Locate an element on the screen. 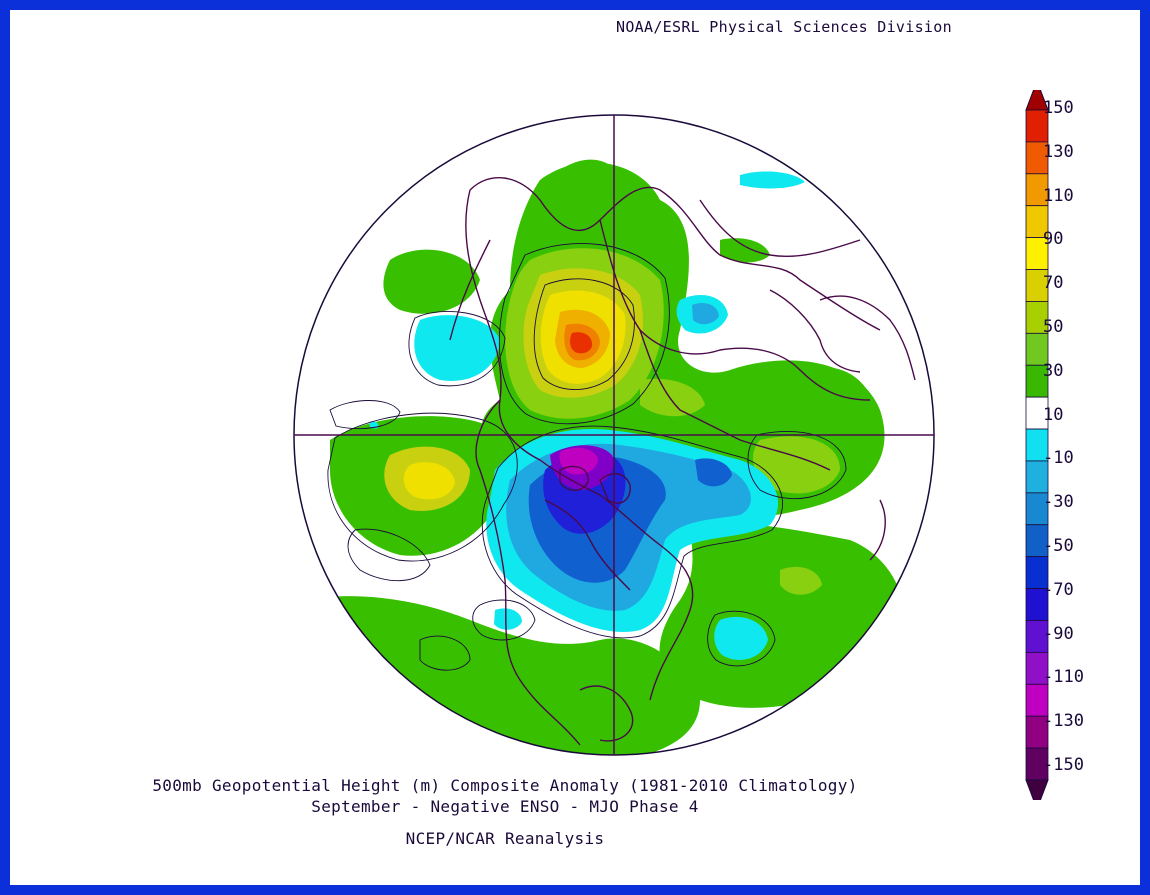 The image size is (1150, 895). colorbar-tick-label: 90 is located at coordinates (1053, 239).